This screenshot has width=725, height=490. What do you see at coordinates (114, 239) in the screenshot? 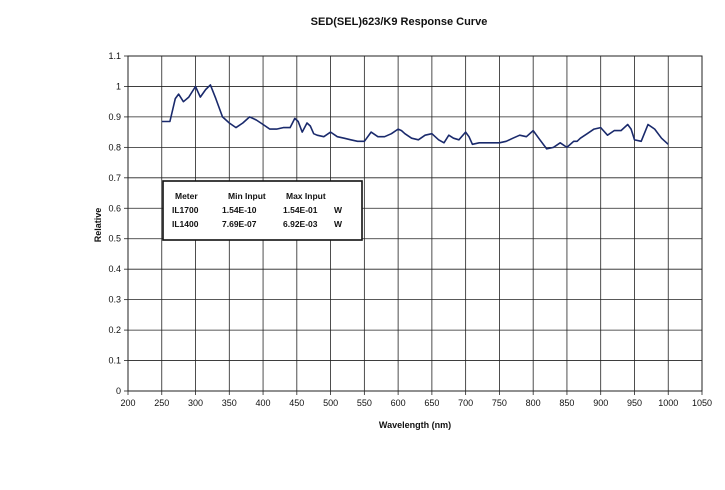
I see `y-tick-label: 0.5` at bounding box center [114, 239].